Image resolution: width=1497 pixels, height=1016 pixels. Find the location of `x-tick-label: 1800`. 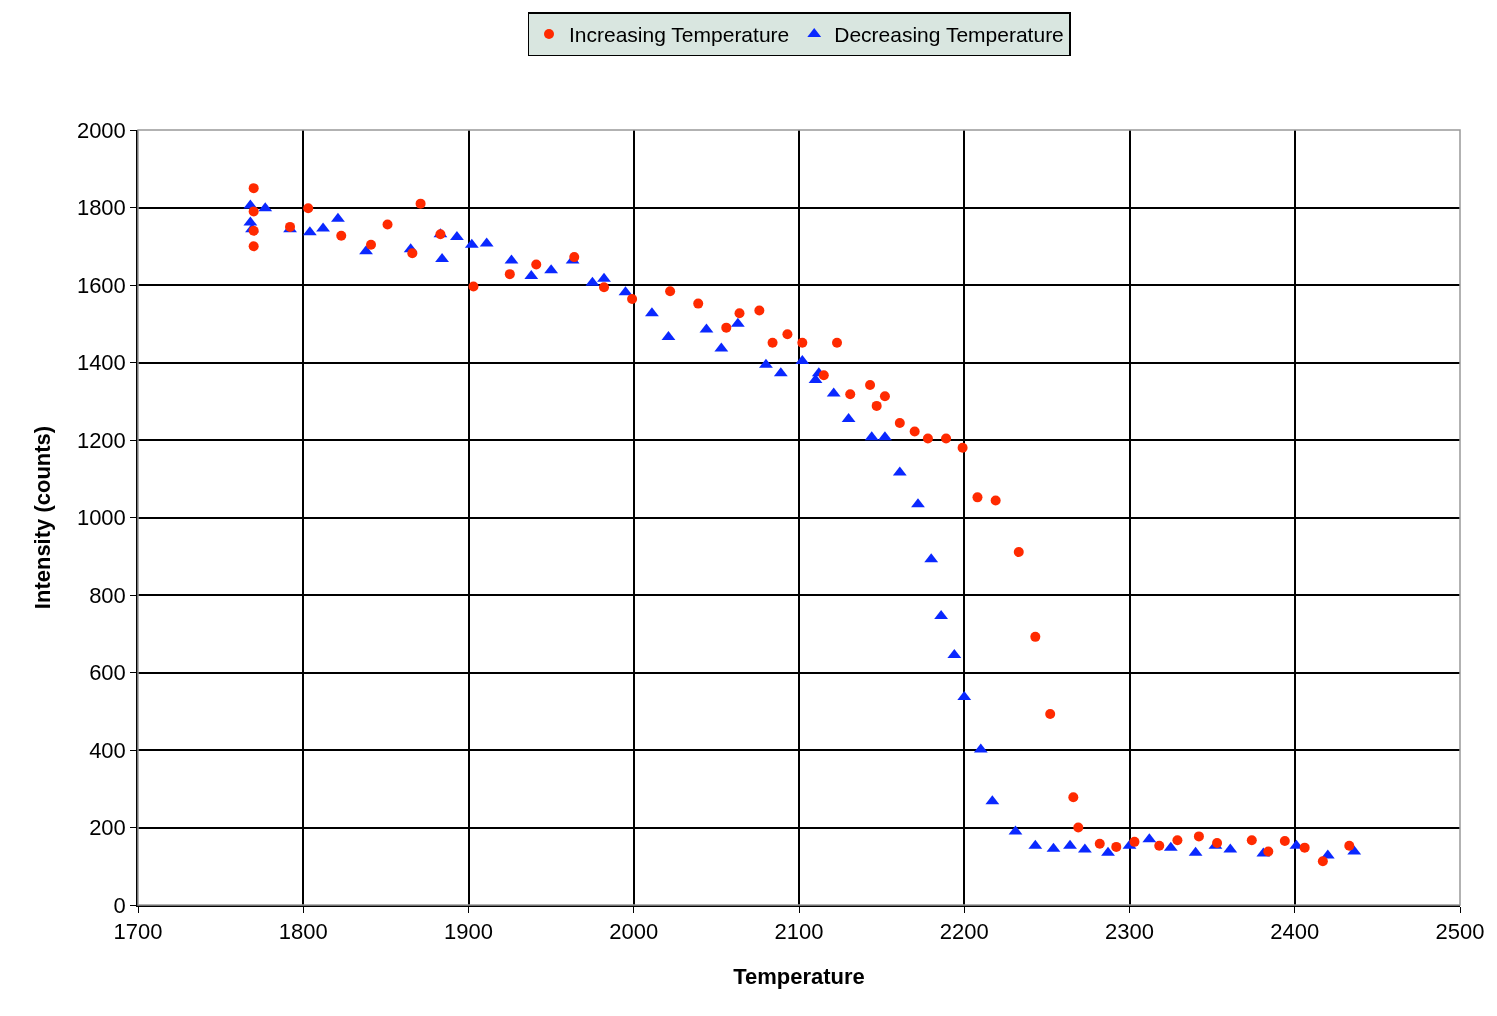

x-tick-label: 1800 is located at coordinates (303, 932).